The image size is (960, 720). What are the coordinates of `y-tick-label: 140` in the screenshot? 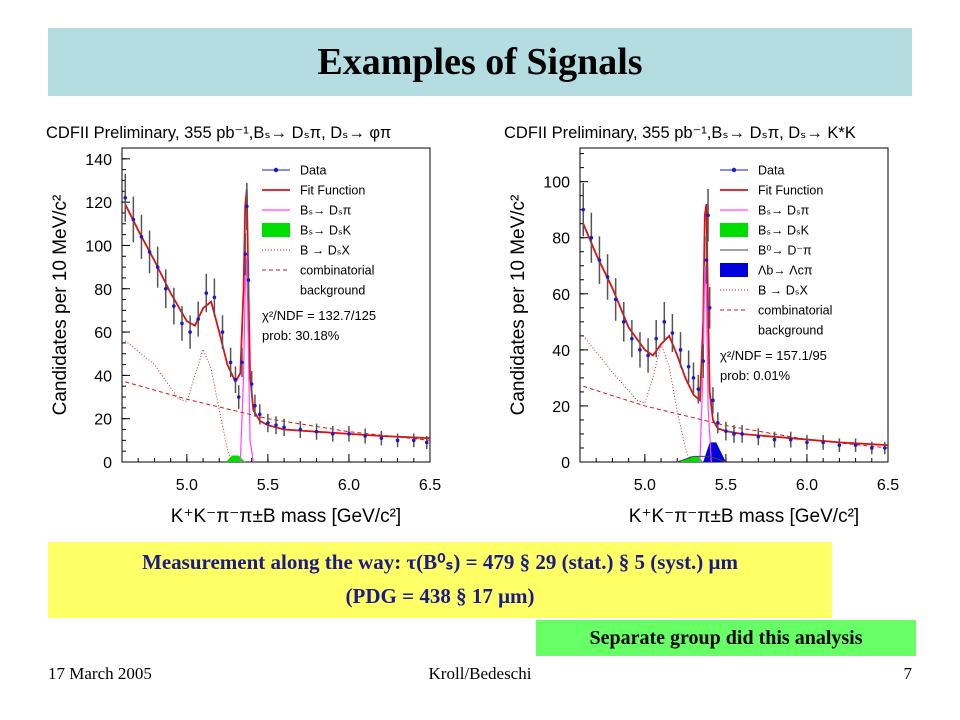 It's located at (98, 160).